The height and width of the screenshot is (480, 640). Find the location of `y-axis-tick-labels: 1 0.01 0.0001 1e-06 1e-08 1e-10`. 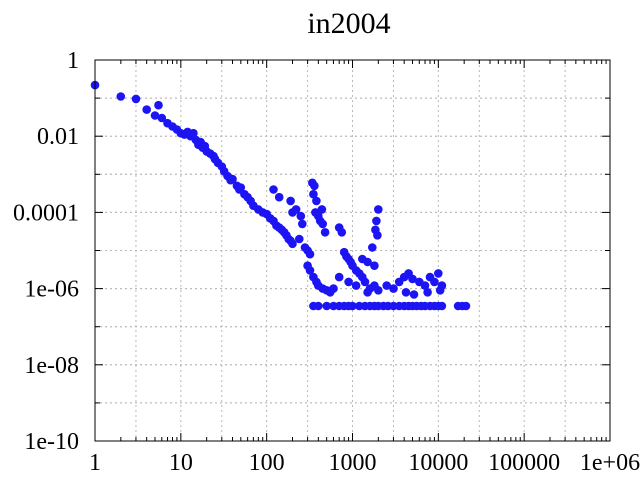

y-axis-tick-labels: 1 0.01 0.0001 1e-06 1e-08 1e-10 is located at coordinates (46, 251).